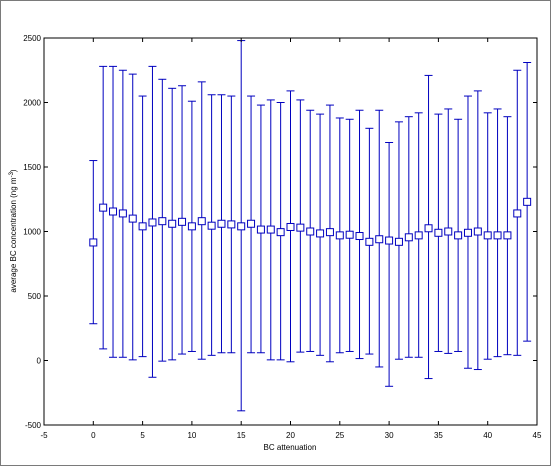 The height and width of the screenshot is (467, 551). Describe the element at coordinates (290, 435) in the screenshot. I see `x-tick-label: 20` at that location.